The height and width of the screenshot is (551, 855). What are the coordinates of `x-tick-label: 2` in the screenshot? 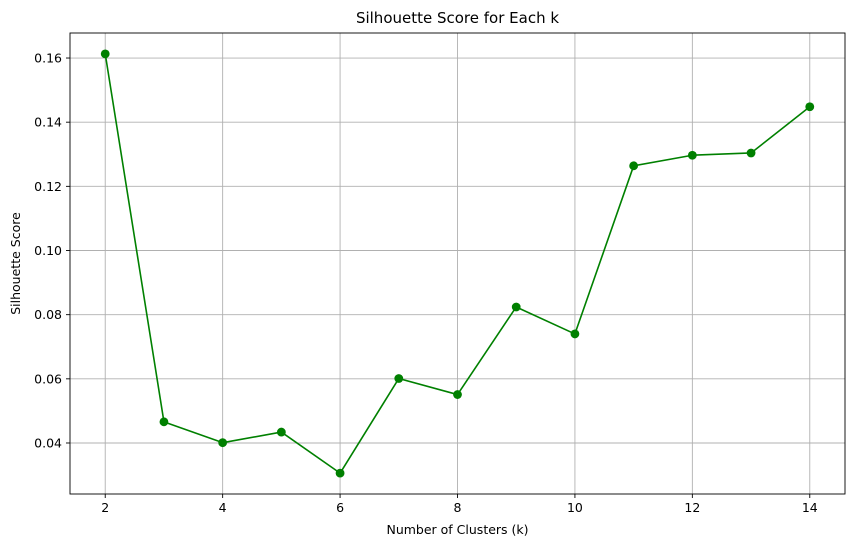 It's located at (105, 507).